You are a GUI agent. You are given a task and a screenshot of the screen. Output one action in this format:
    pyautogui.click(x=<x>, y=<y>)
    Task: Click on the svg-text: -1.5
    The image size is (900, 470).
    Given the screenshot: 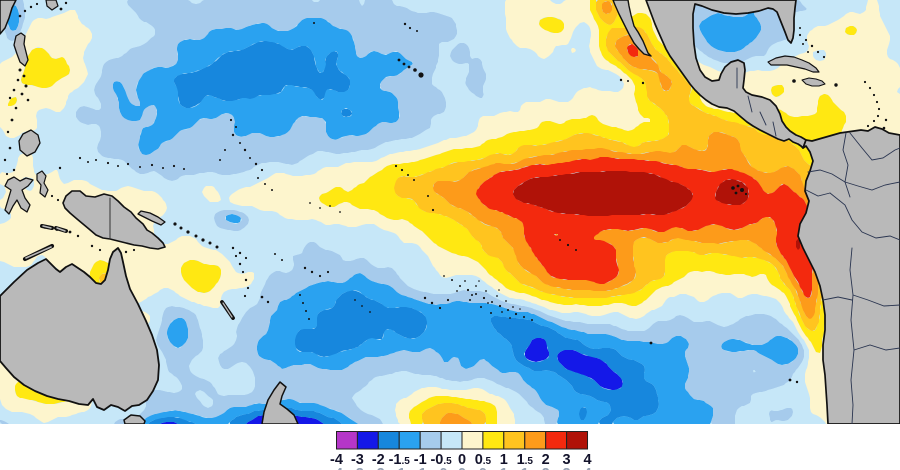 What is the action you would take?
    pyautogui.click(x=400, y=460)
    